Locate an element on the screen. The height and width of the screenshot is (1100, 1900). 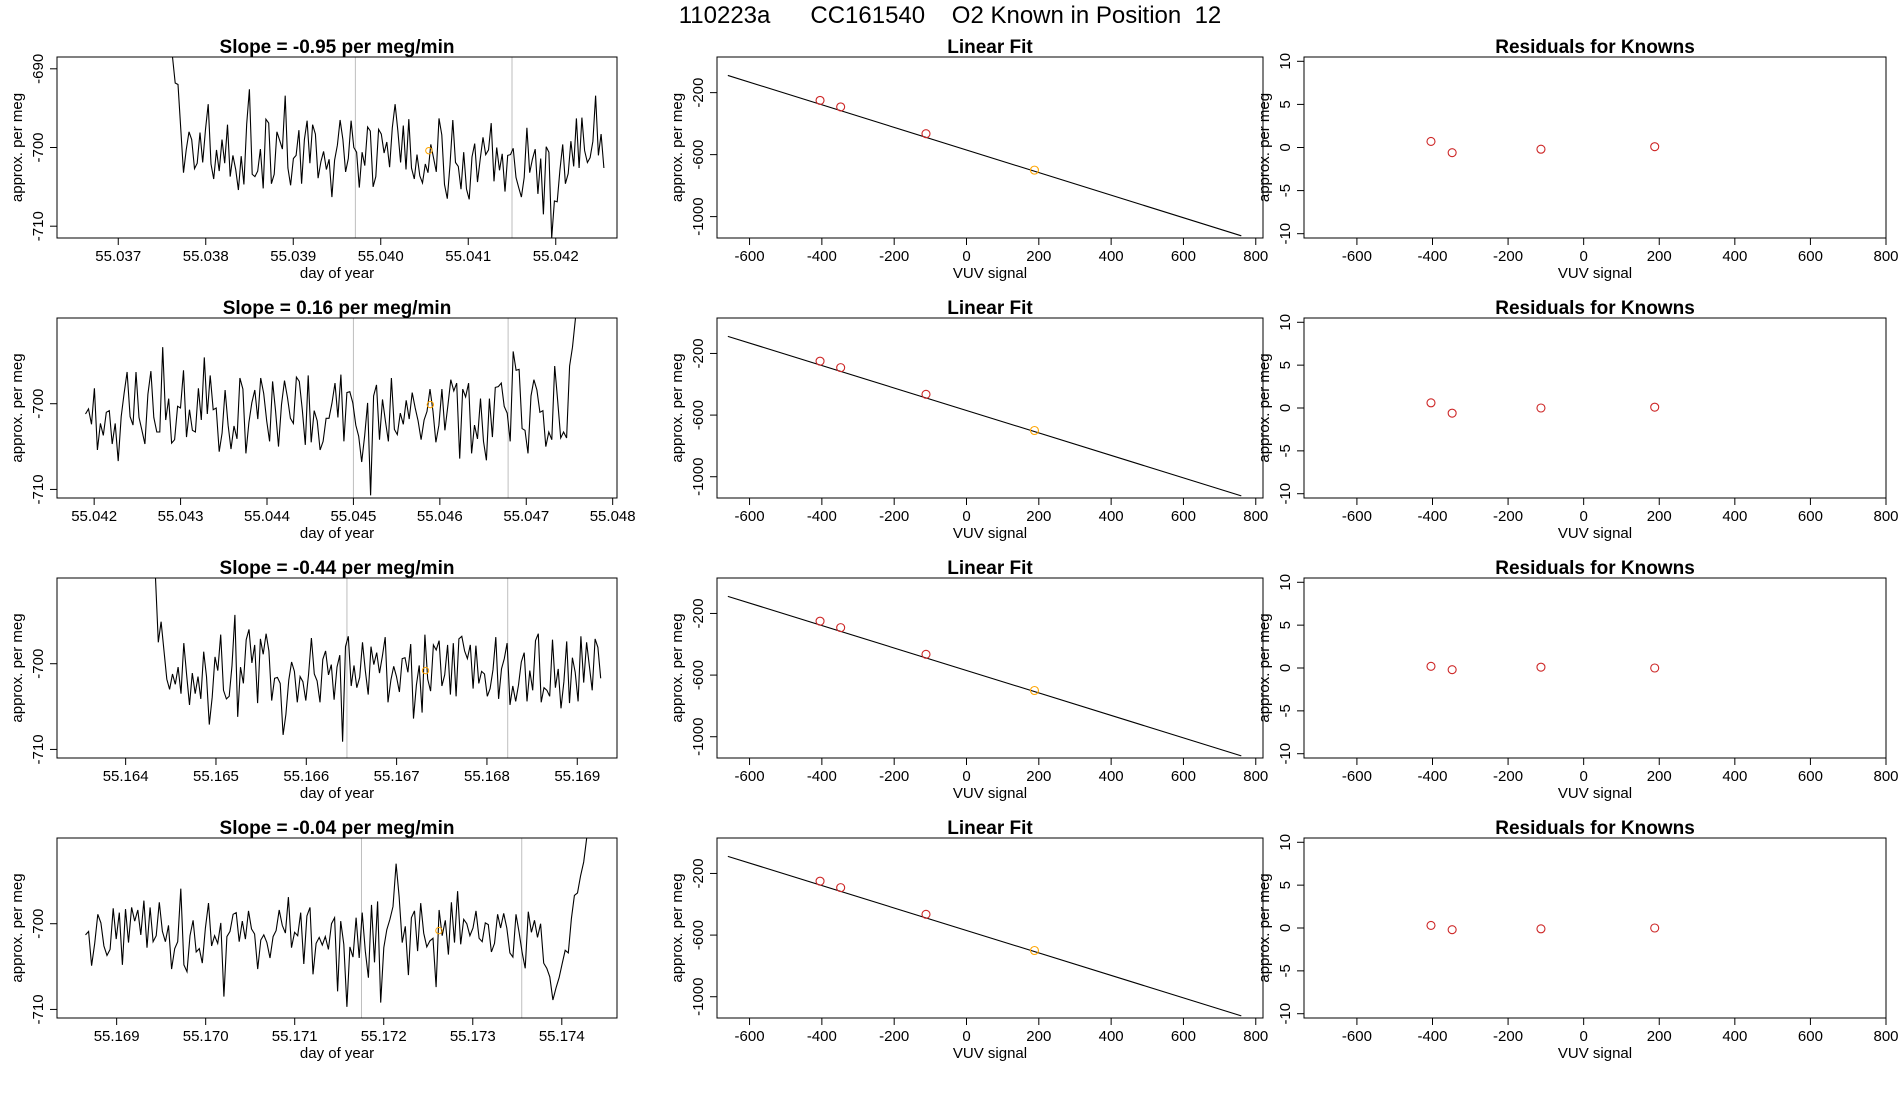
x-tick-label: 55.040 is located at coordinates (381, 256).